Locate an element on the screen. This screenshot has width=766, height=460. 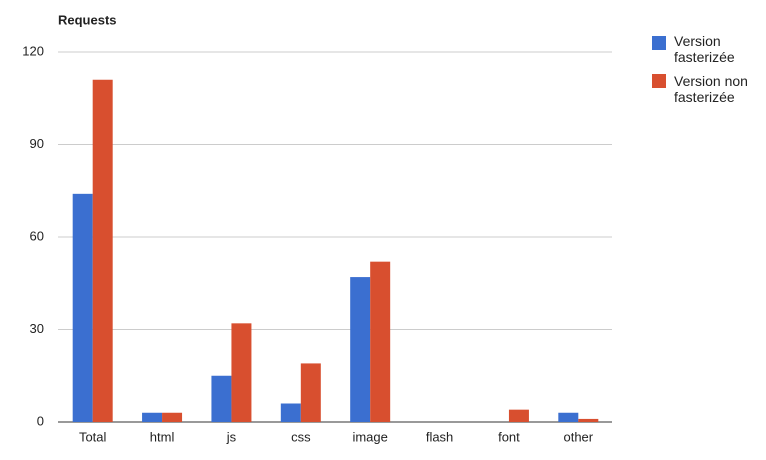
x-tick-label: css is located at coordinates (301, 436).